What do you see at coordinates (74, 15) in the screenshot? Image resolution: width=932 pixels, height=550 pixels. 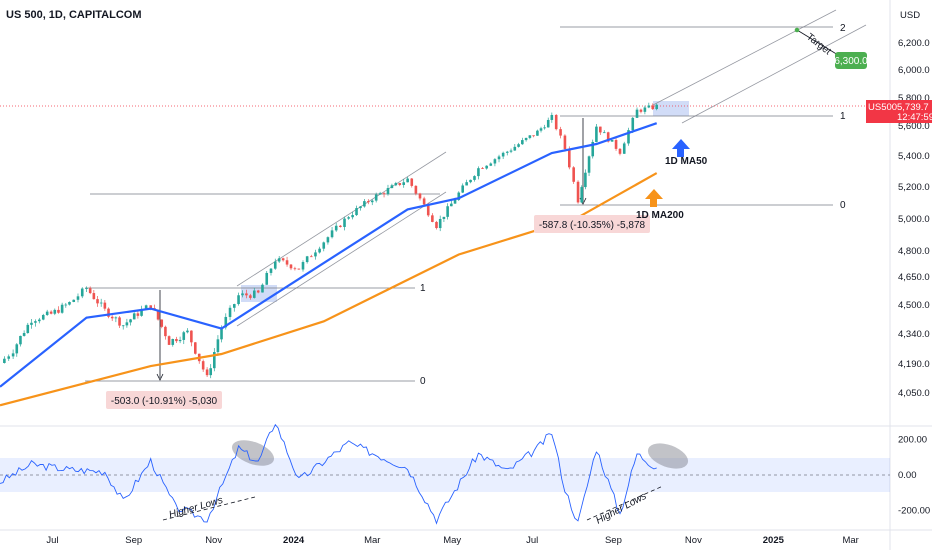 I see `chart-title: US 500, 1D, CAPITALCOM` at bounding box center [74, 15].